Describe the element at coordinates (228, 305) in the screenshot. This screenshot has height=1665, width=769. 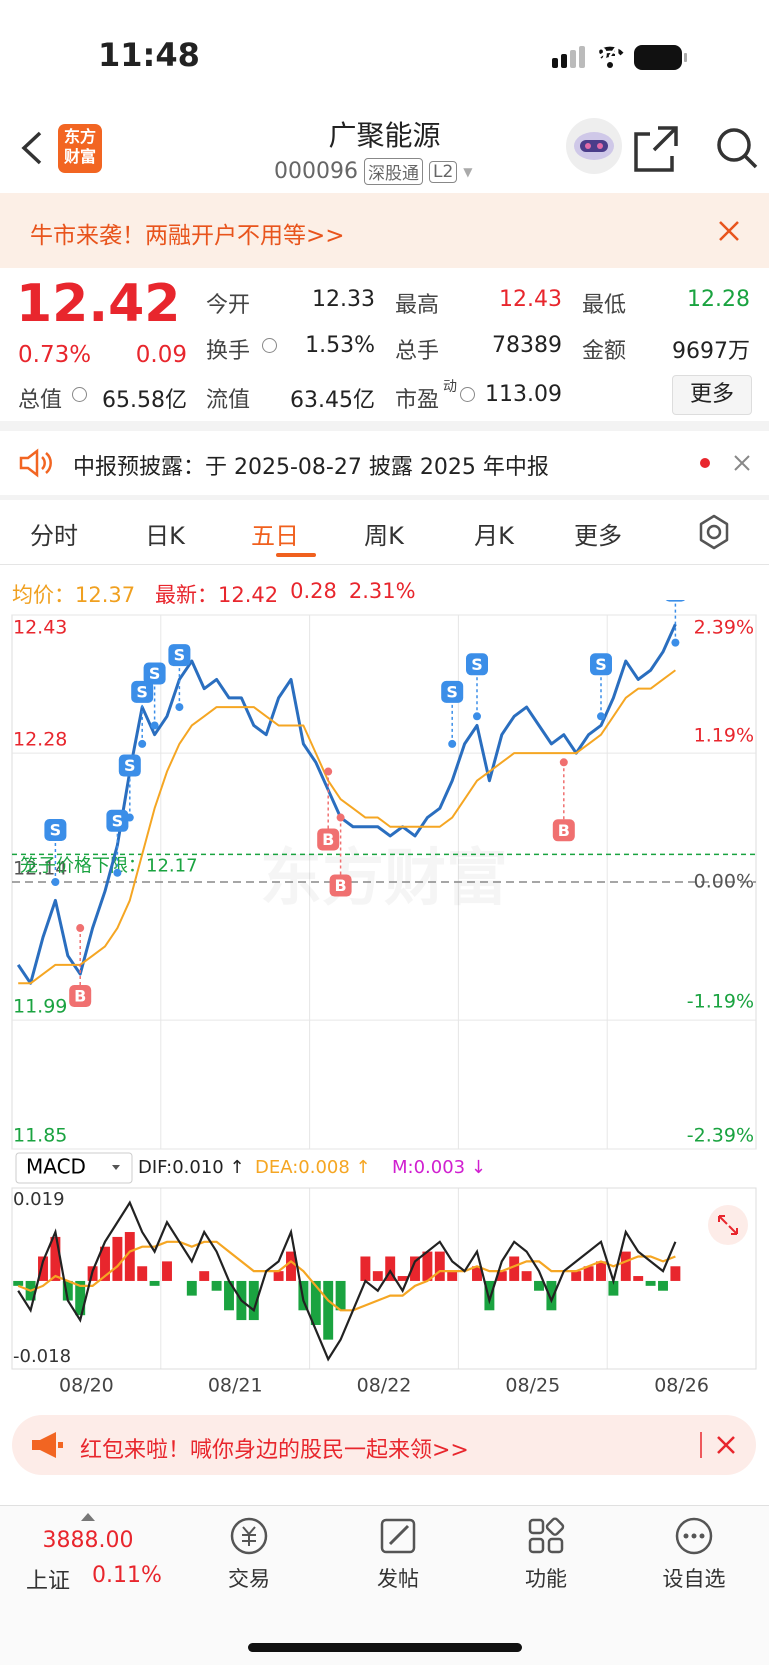
I see `stat-label: 今开` at that location.